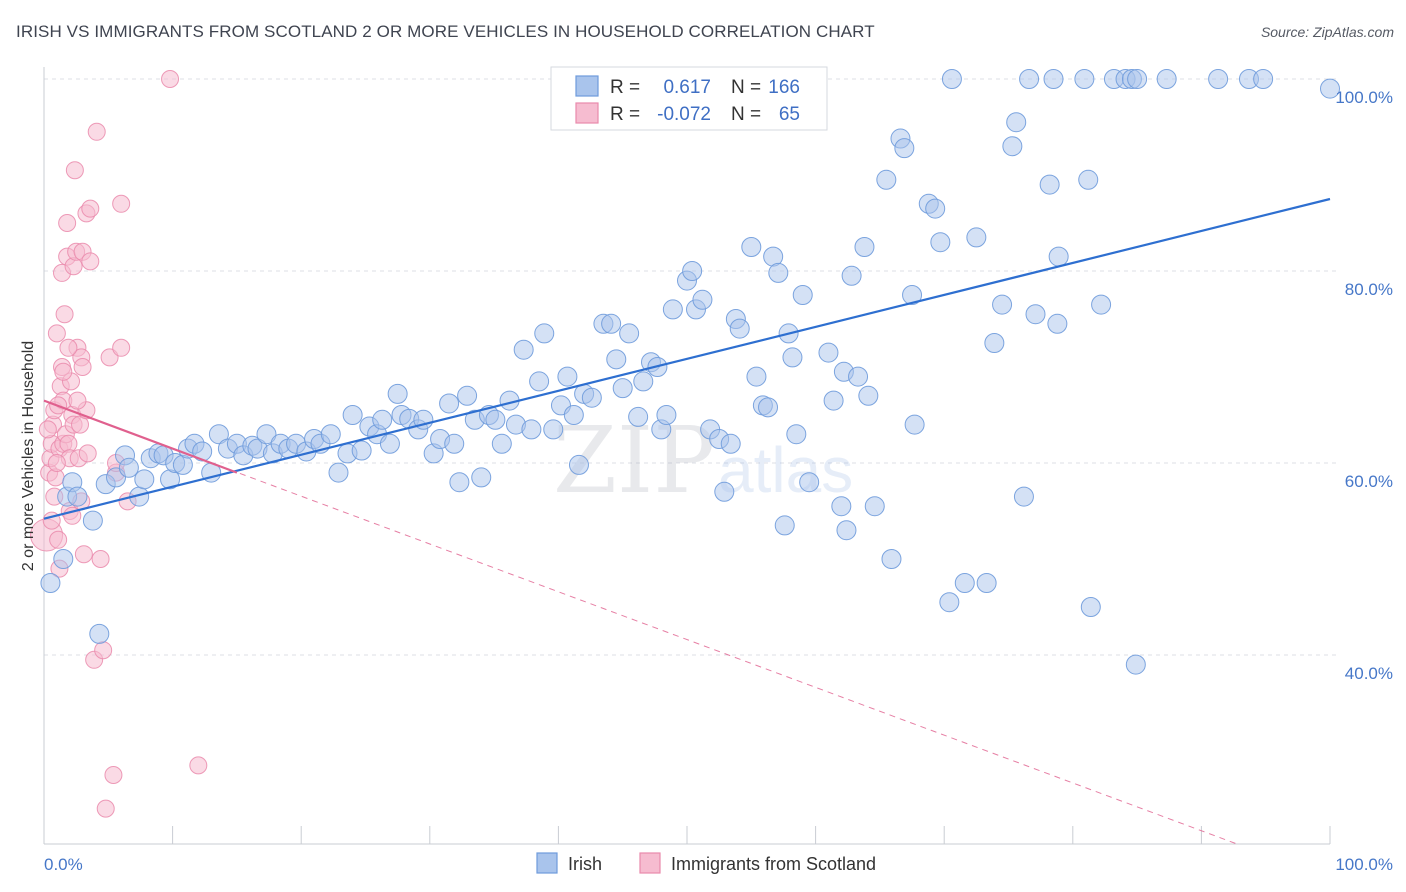 This screenshot has width=1406, height=892. I want to click on x-tick-label: 0.0%, so click(63, 864).